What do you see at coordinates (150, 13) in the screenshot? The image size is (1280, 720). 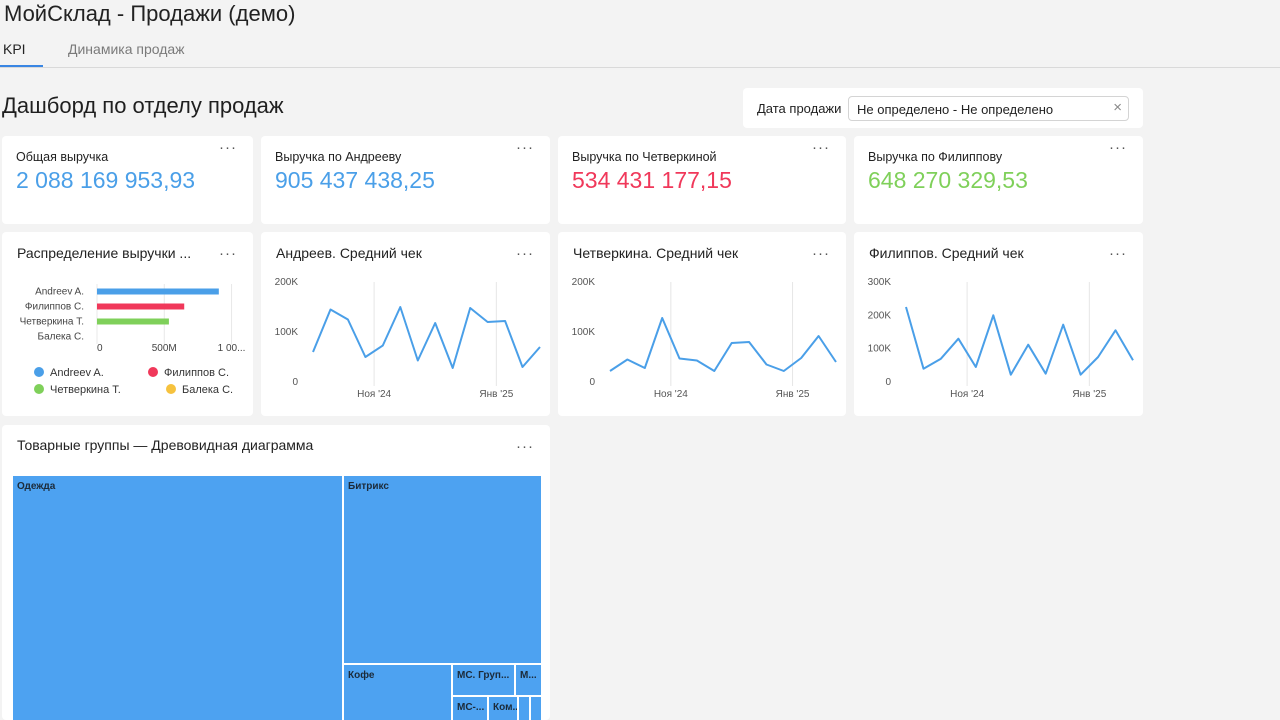 I see `app-title: МойСклад - Продажи (демо)` at bounding box center [150, 13].